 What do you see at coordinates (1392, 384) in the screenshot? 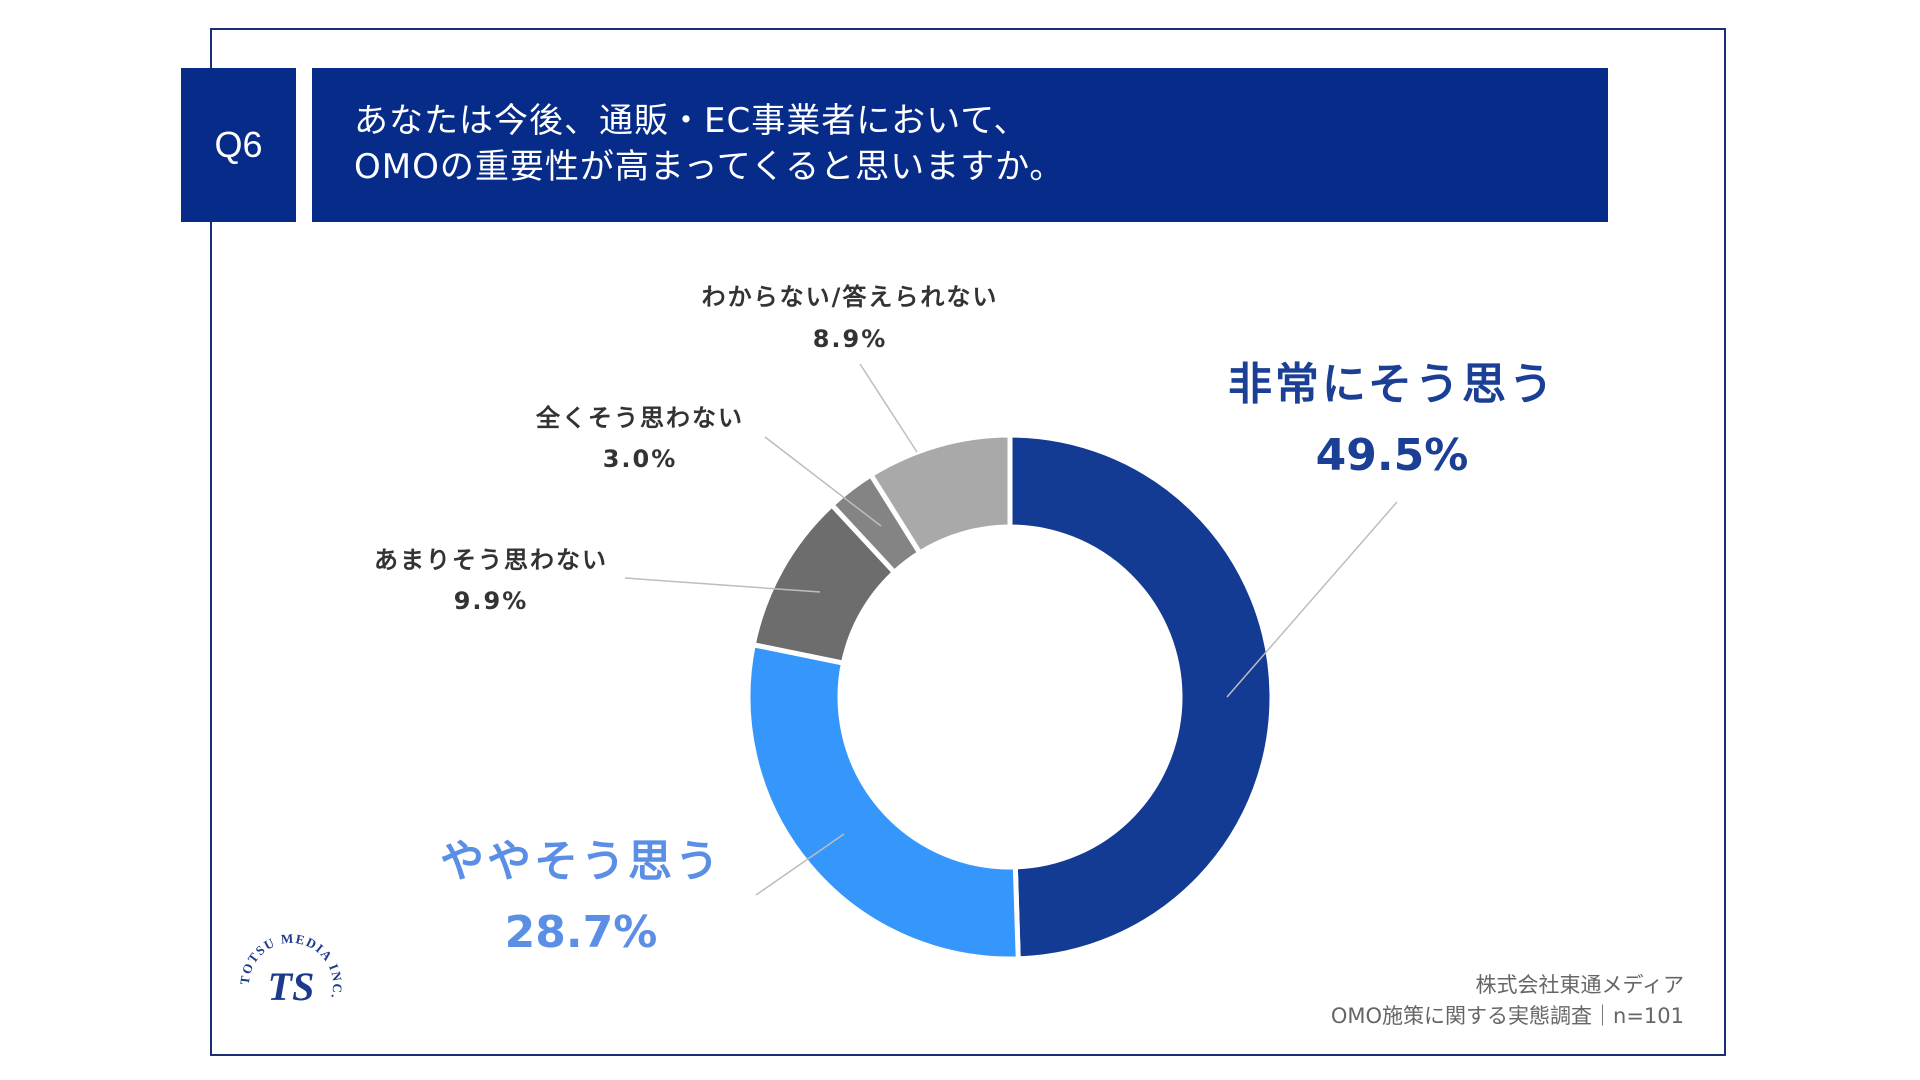
I see `label-very-much-name: 非常にそう思う` at bounding box center [1392, 384].